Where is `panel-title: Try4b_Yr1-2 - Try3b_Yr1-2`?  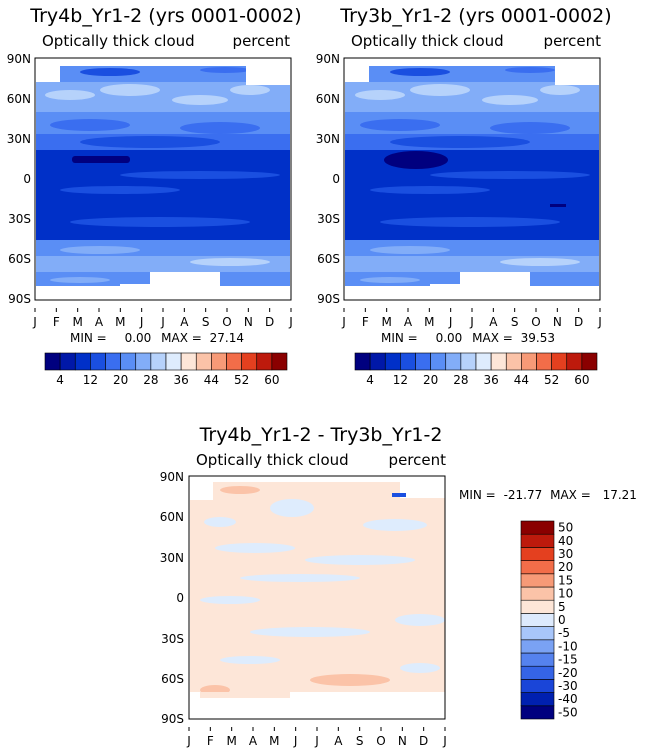
panel-title: Try4b_Yr1-2 - Try3b_Yr1-2 is located at coordinates (321, 435).